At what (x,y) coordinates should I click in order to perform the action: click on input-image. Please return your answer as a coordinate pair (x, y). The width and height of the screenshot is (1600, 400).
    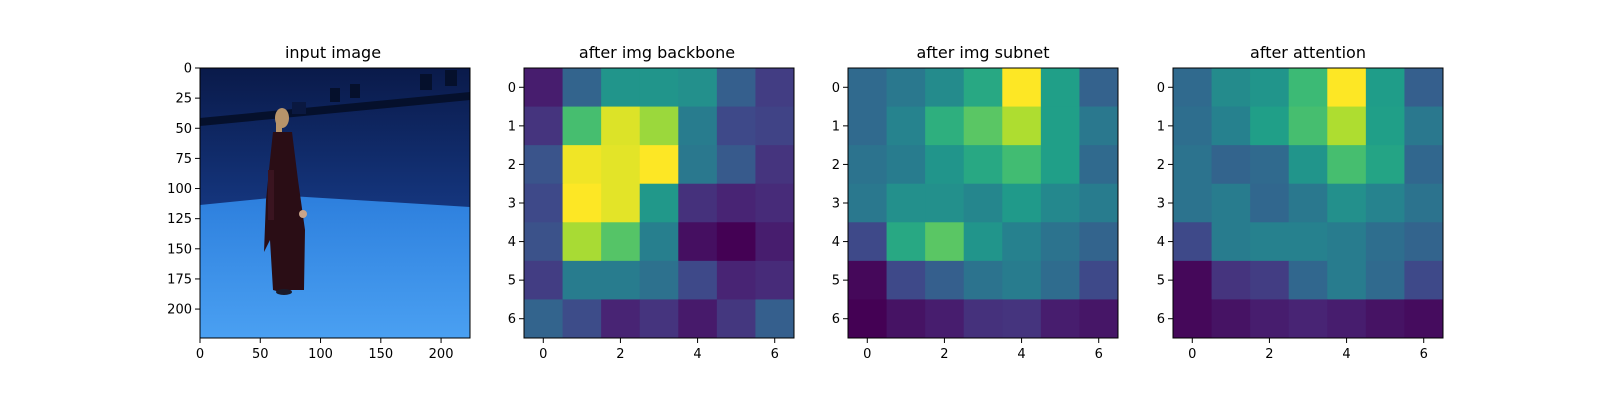
    Looking at the image, I should click on (335, 203).